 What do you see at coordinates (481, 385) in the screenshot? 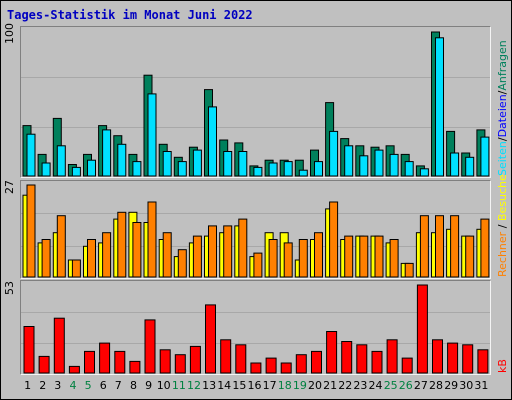
I see `x-tick-label: 31` at bounding box center [481, 385].